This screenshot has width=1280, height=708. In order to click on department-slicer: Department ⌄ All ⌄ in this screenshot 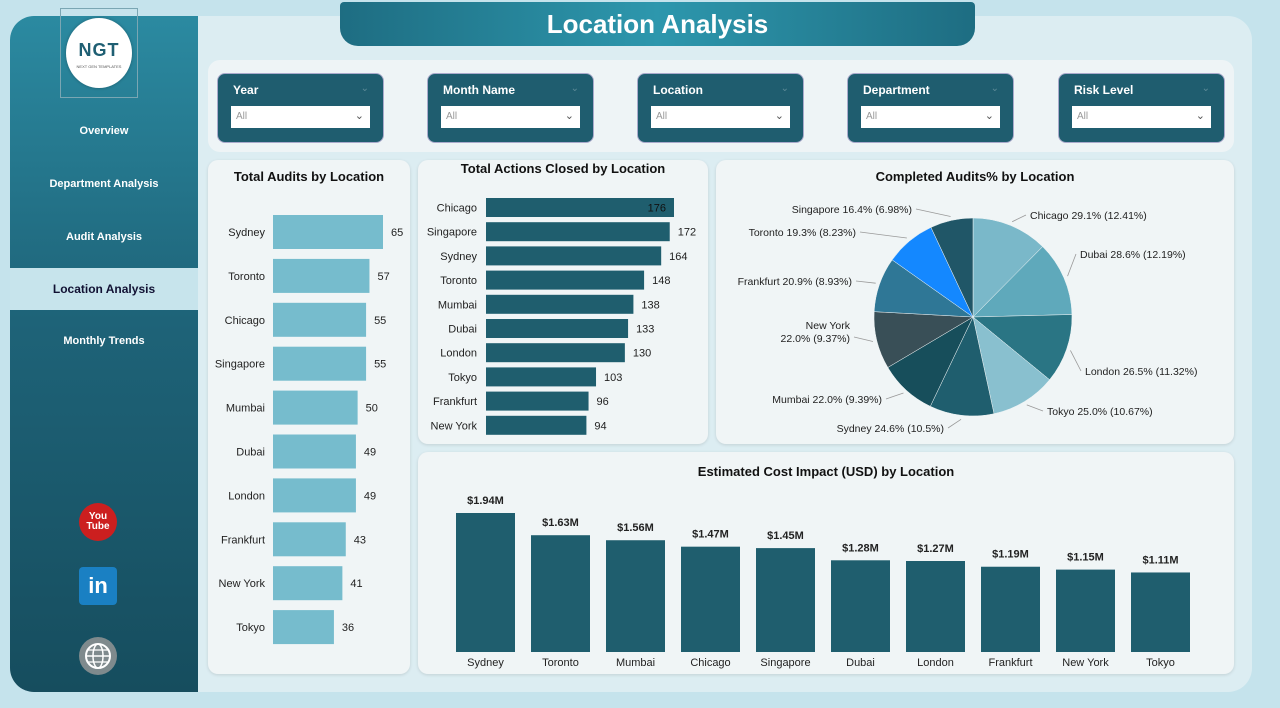, I will do `click(930, 108)`.